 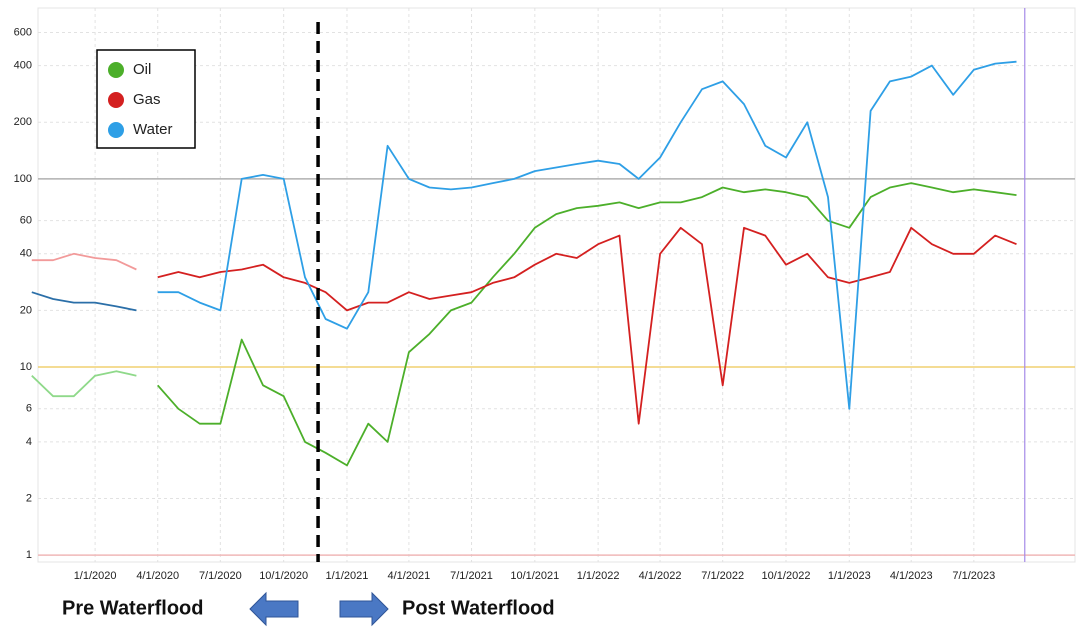 I want to click on y-tick-label: 400, so click(x=23, y=66).